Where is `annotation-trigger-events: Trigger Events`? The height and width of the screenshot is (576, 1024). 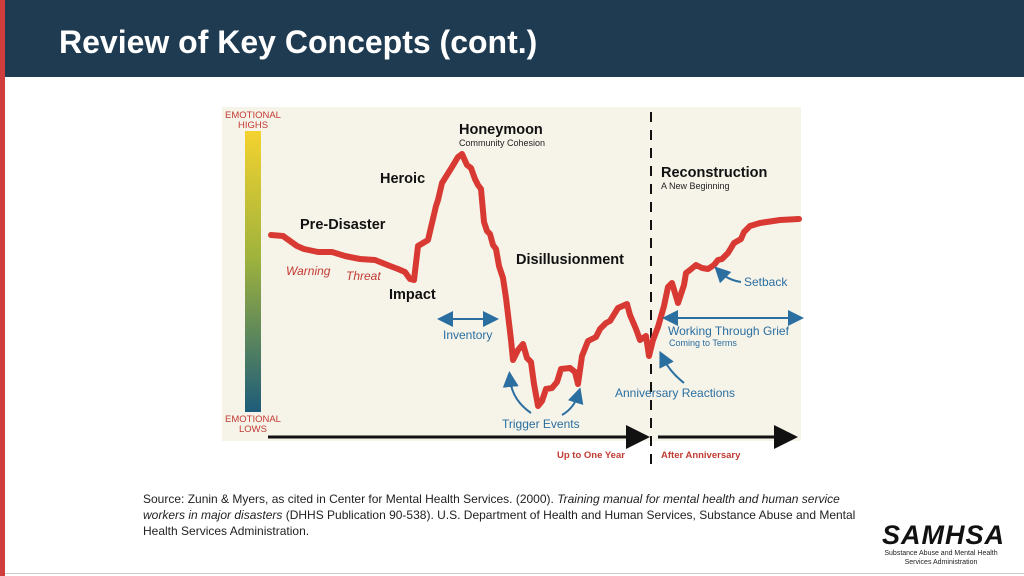 annotation-trigger-events: Trigger Events is located at coordinates (541, 424).